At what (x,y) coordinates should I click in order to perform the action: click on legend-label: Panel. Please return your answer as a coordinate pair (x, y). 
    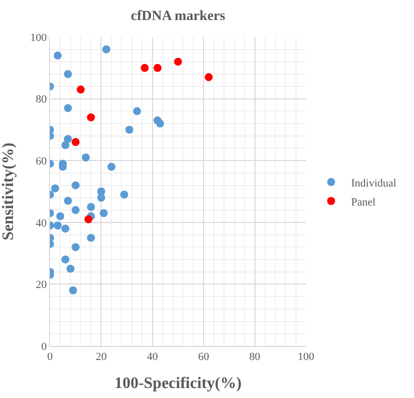
    Looking at the image, I should click on (363, 202).